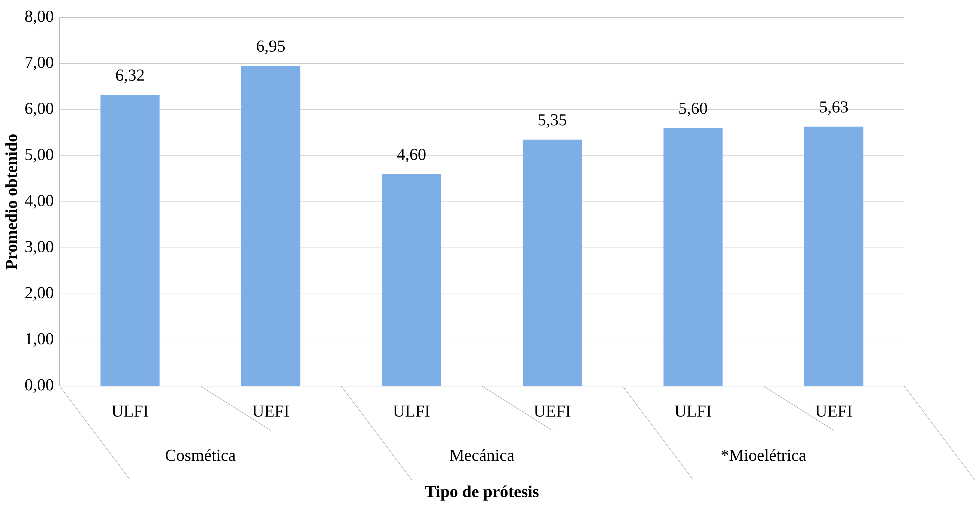 The width and height of the screenshot is (975, 521). Describe the element at coordinates (40, 248) in the screenshot. I see `y-tick-label: 3,00` at that location.